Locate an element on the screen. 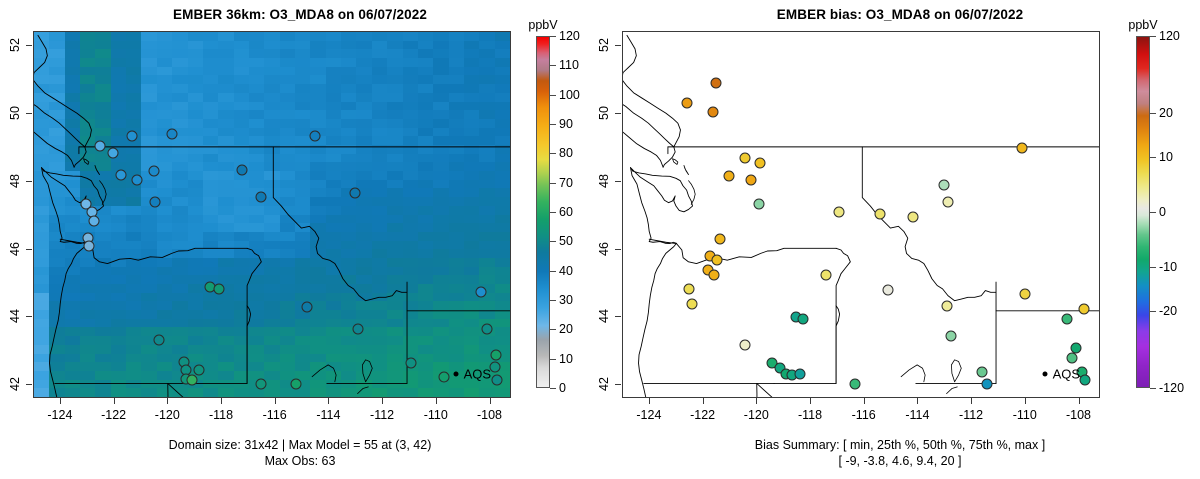 This screenshot has width=1200, height=479. colorbar-gradient is located at coordinates (1143, 212).